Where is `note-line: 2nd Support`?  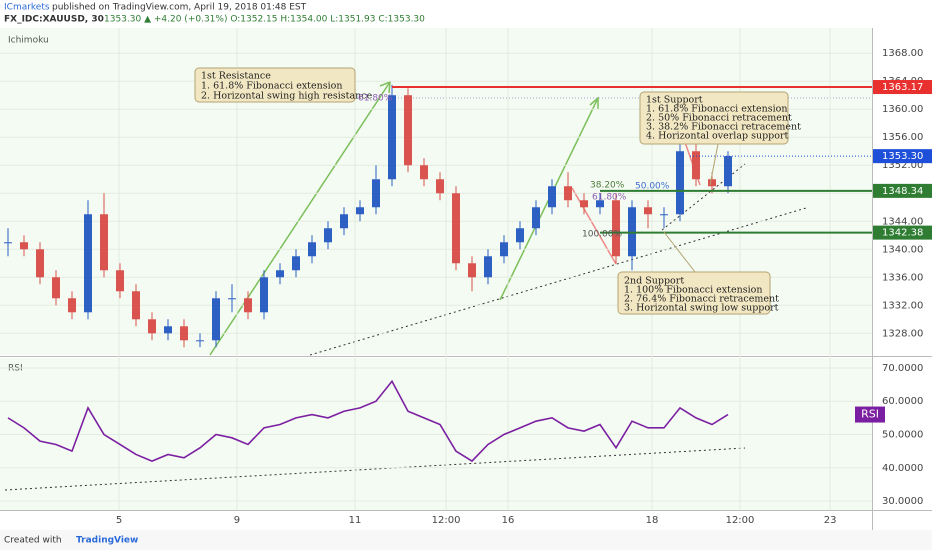
note-line: 2nd Support is located at coordinates (654, 281).